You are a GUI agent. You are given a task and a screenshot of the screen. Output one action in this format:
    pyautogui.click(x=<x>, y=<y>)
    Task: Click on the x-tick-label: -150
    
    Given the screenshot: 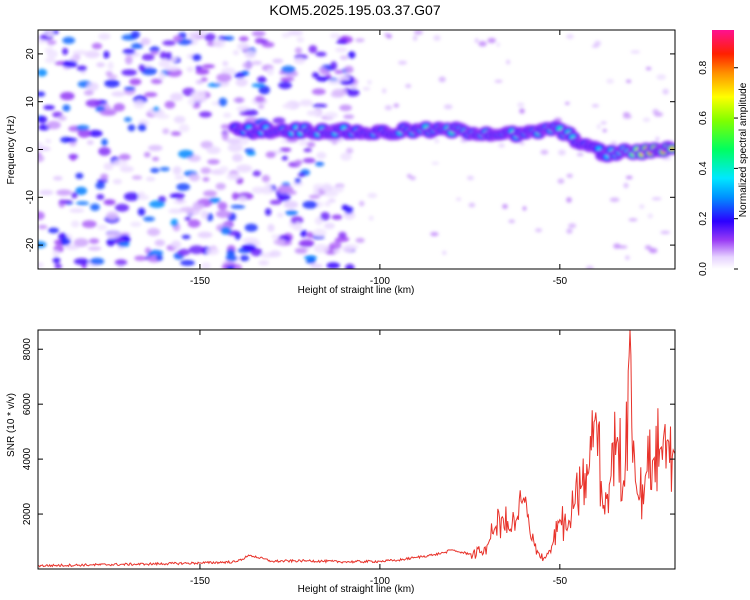 What is the action you would take?
    pyautogui.click(x=200, y=581)
    